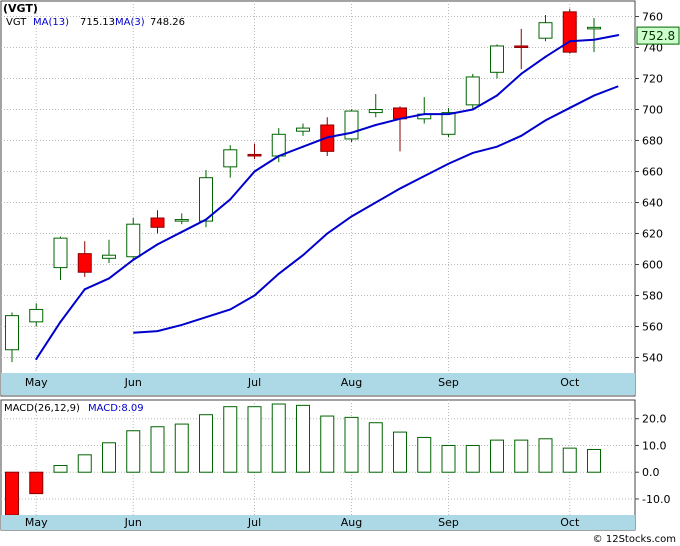 This screenshot has width=680, height=546. What do you see at coordinates (133, 522) in the screenshot?
I see `macd-x-tick-label: Jun` at bounding box center [133, 522].